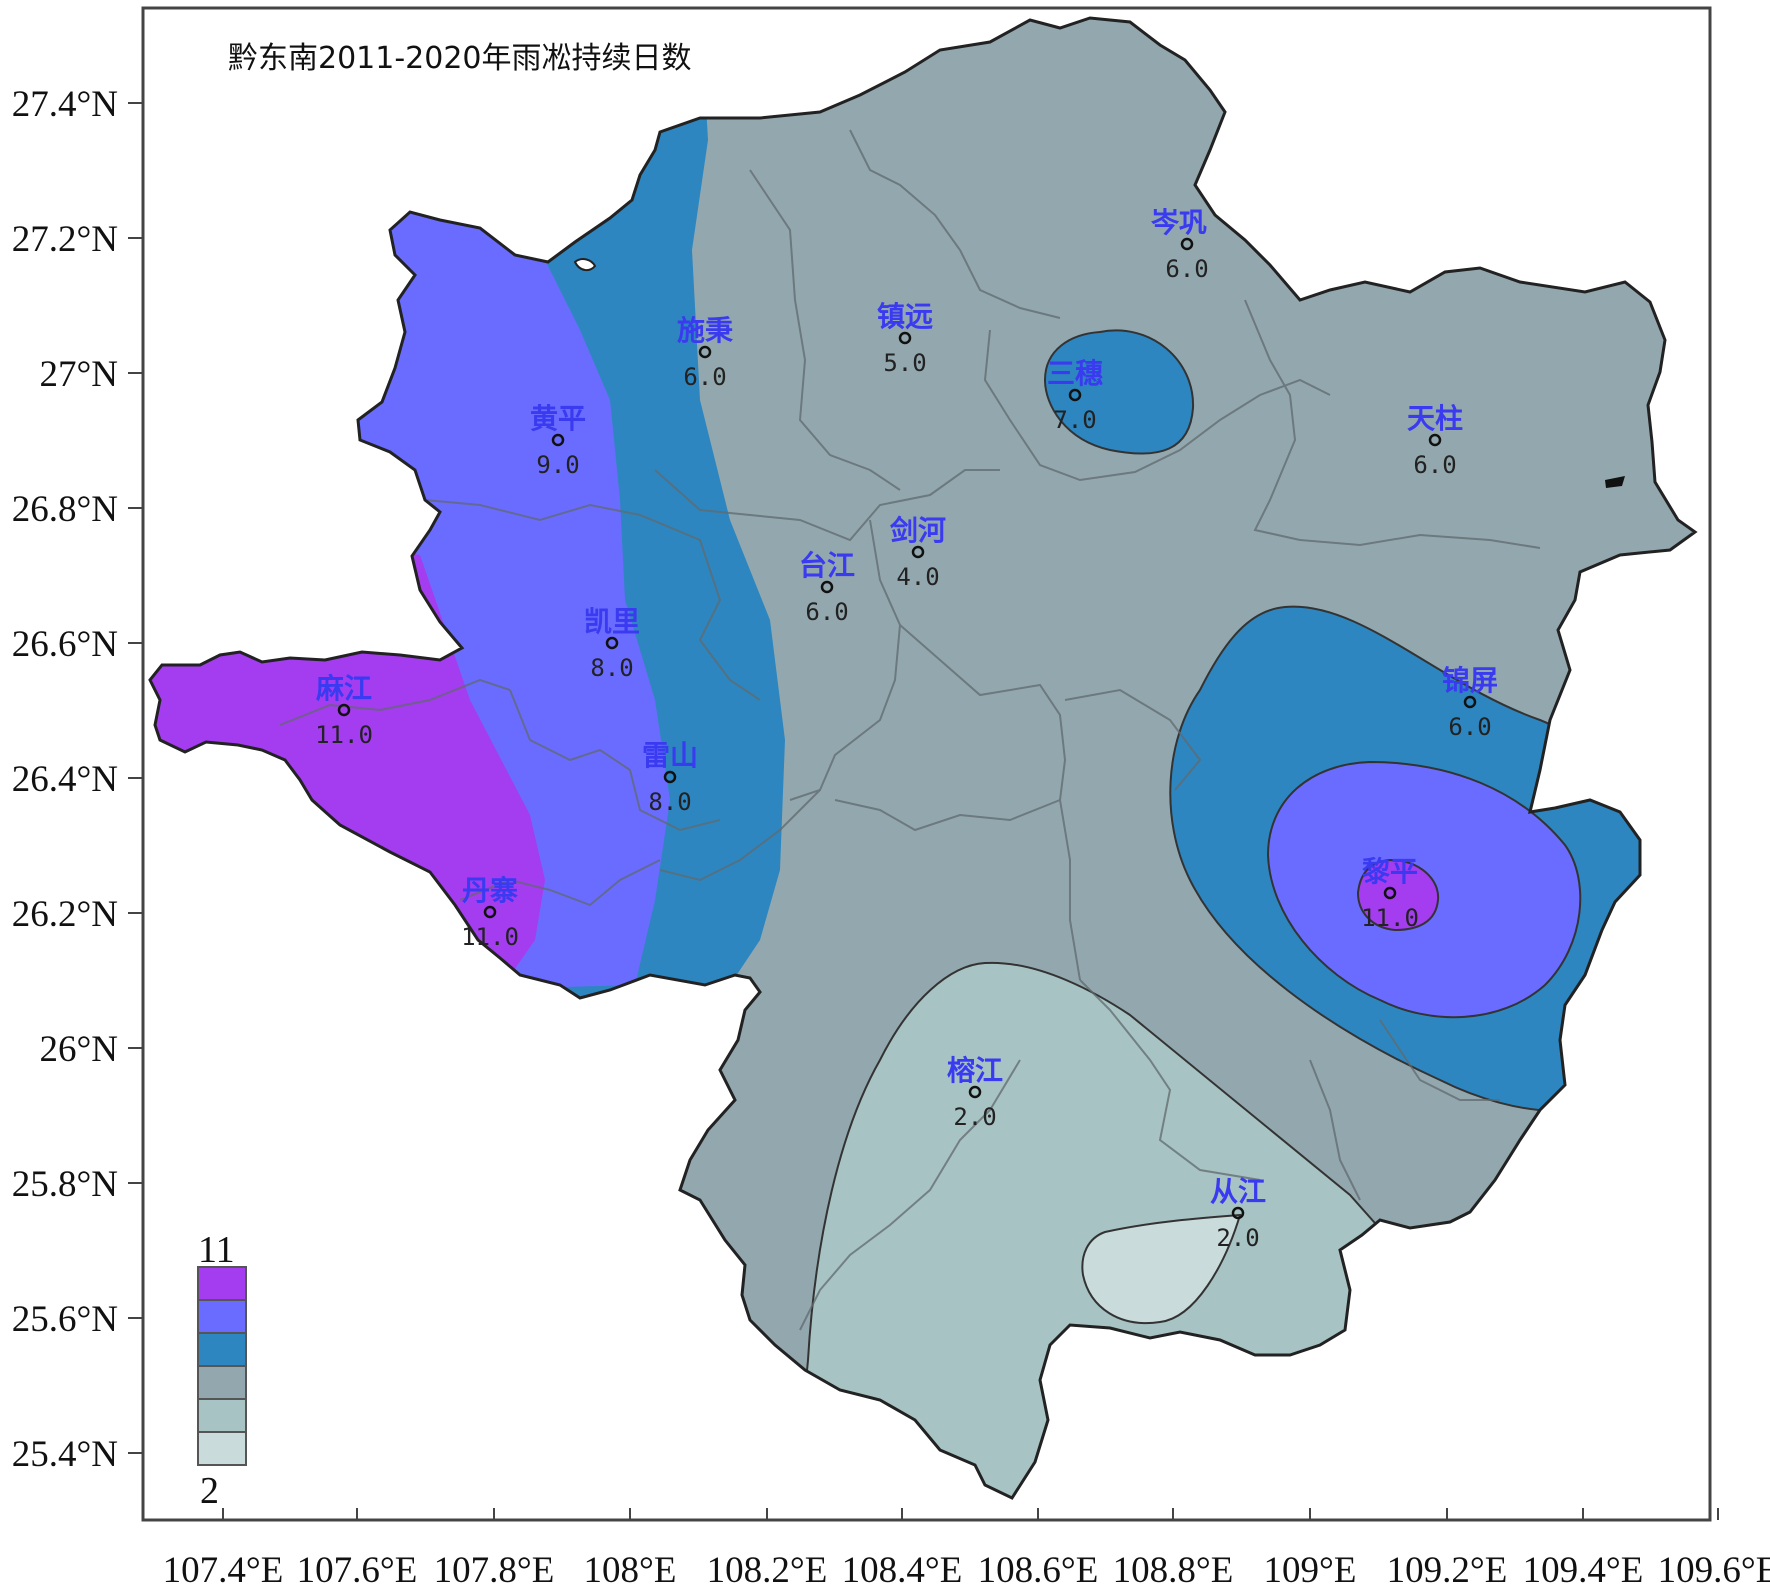 Image resolution: width=1770 pixels, height=1587 pixels. I want to click on station-value: 9.0, so click(557, 465).